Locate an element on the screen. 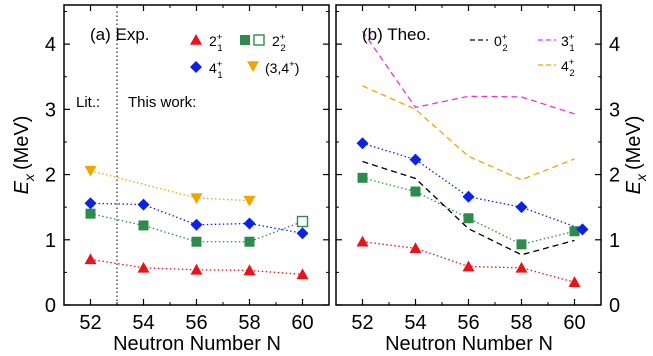  panel-a-ytick-label: 2 is located at coordinates (50, 176).